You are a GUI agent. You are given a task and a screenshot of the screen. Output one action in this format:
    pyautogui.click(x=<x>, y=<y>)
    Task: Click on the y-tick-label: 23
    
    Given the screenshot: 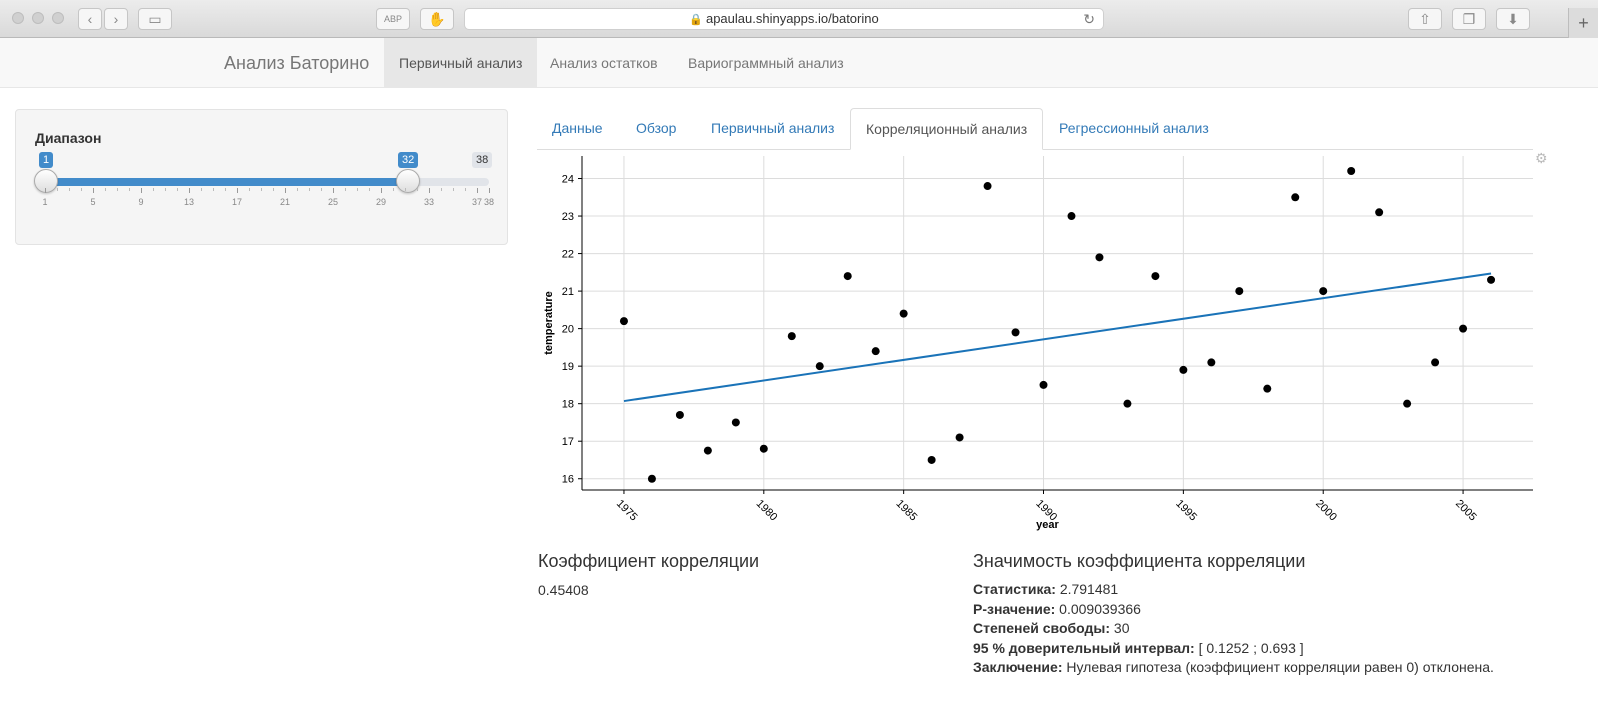 What is the action you would take?
    pyautogui.click(x=568, y=217)
    